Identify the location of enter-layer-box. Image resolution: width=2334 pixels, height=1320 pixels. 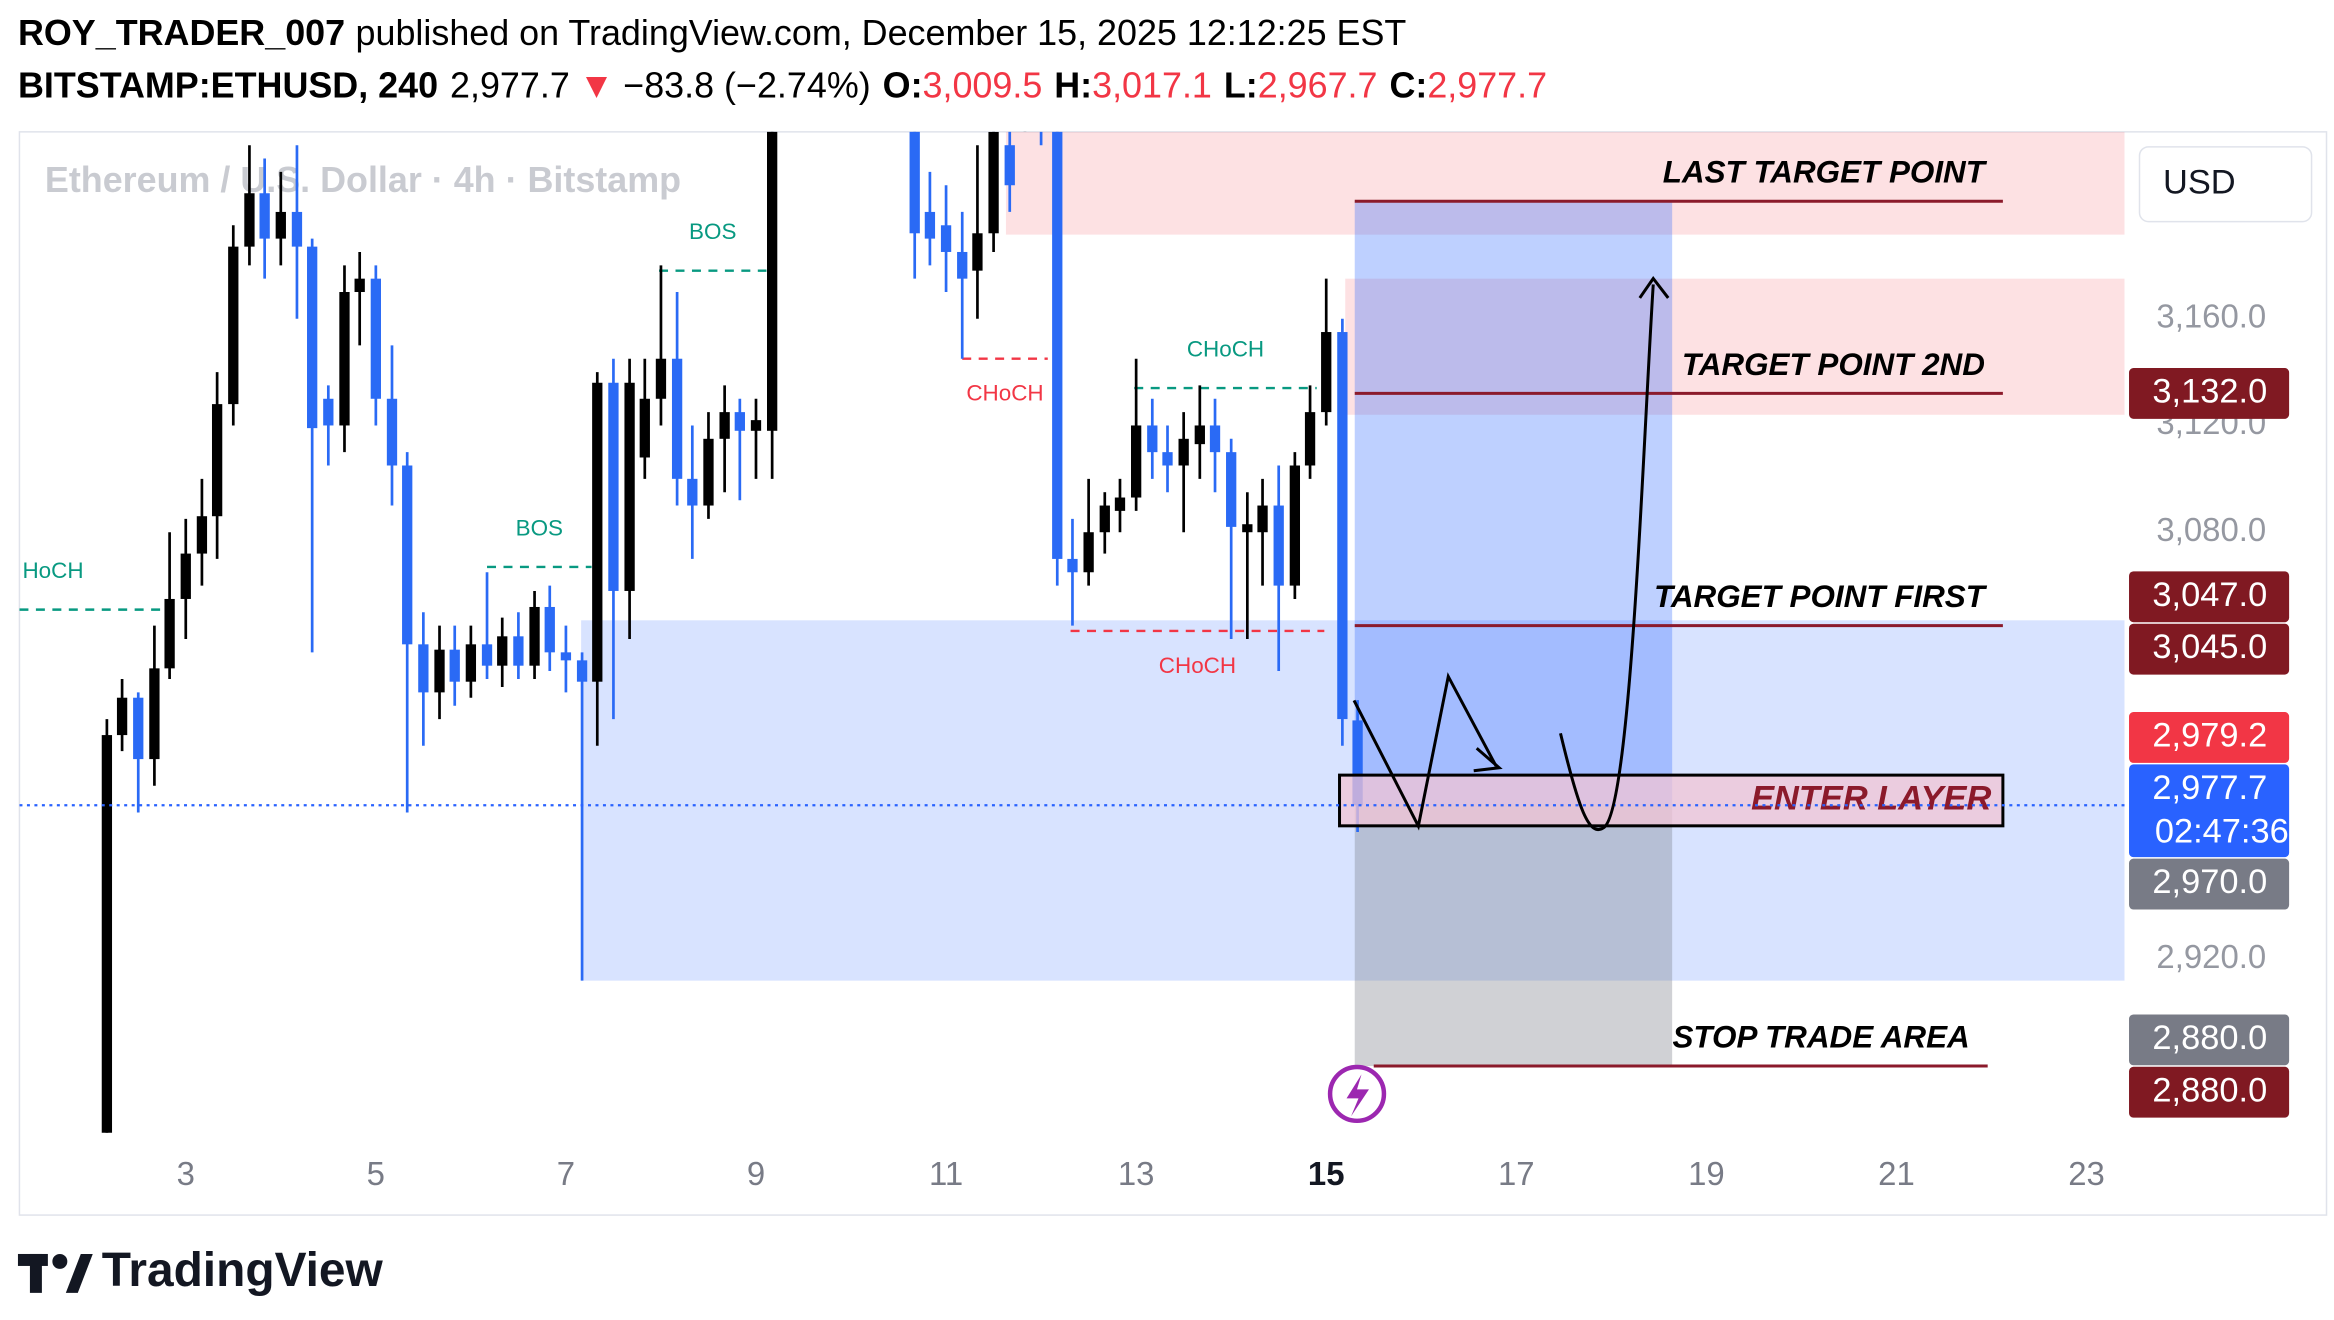
(1671, 800).